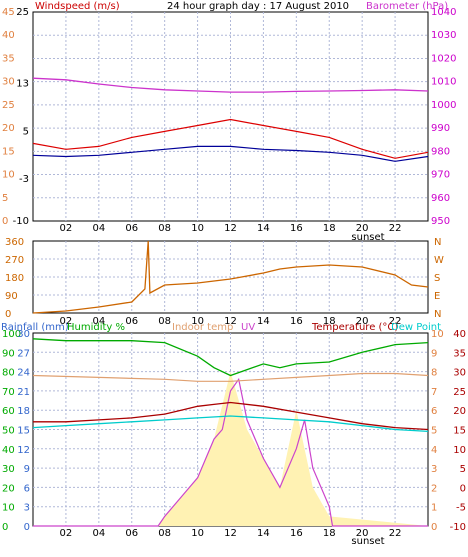 This screenshot has width=468, height=557. I want to click on compass-label-1: W, so click(439, 260).